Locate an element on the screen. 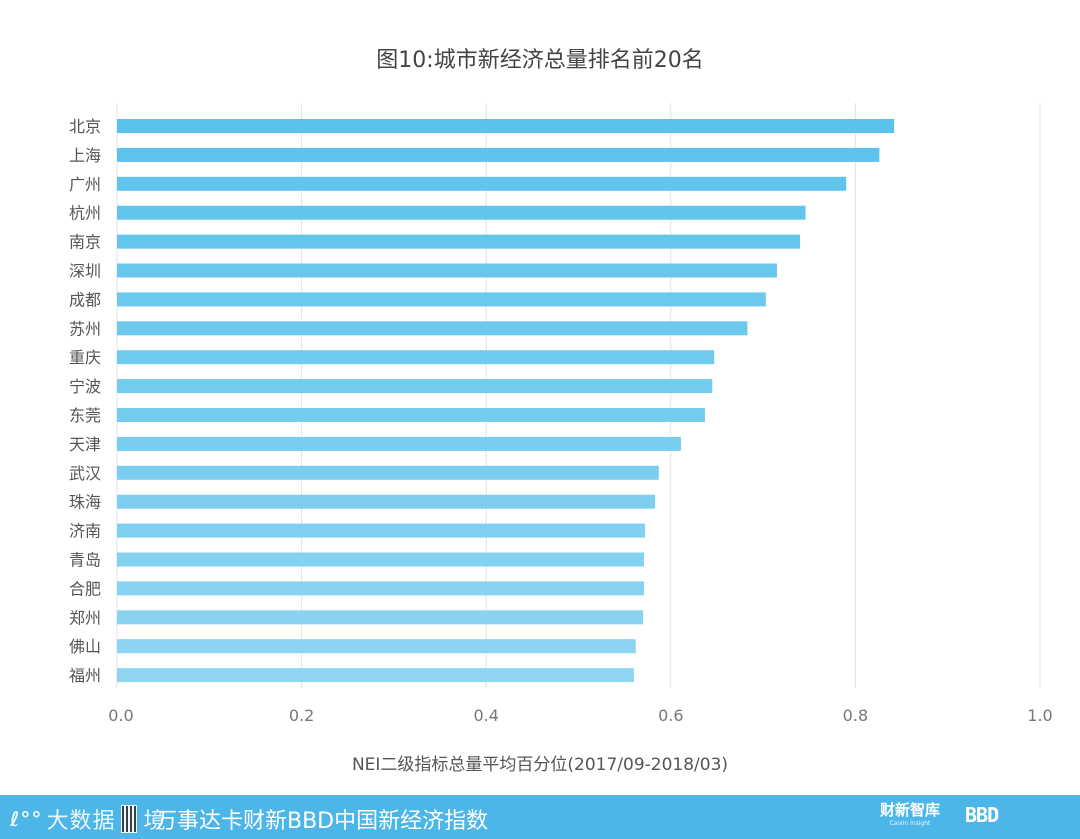 Image resolution: width=1080 pixels, height=839 pixels. category-label: 重庆 is located at coordinates (85, 357).